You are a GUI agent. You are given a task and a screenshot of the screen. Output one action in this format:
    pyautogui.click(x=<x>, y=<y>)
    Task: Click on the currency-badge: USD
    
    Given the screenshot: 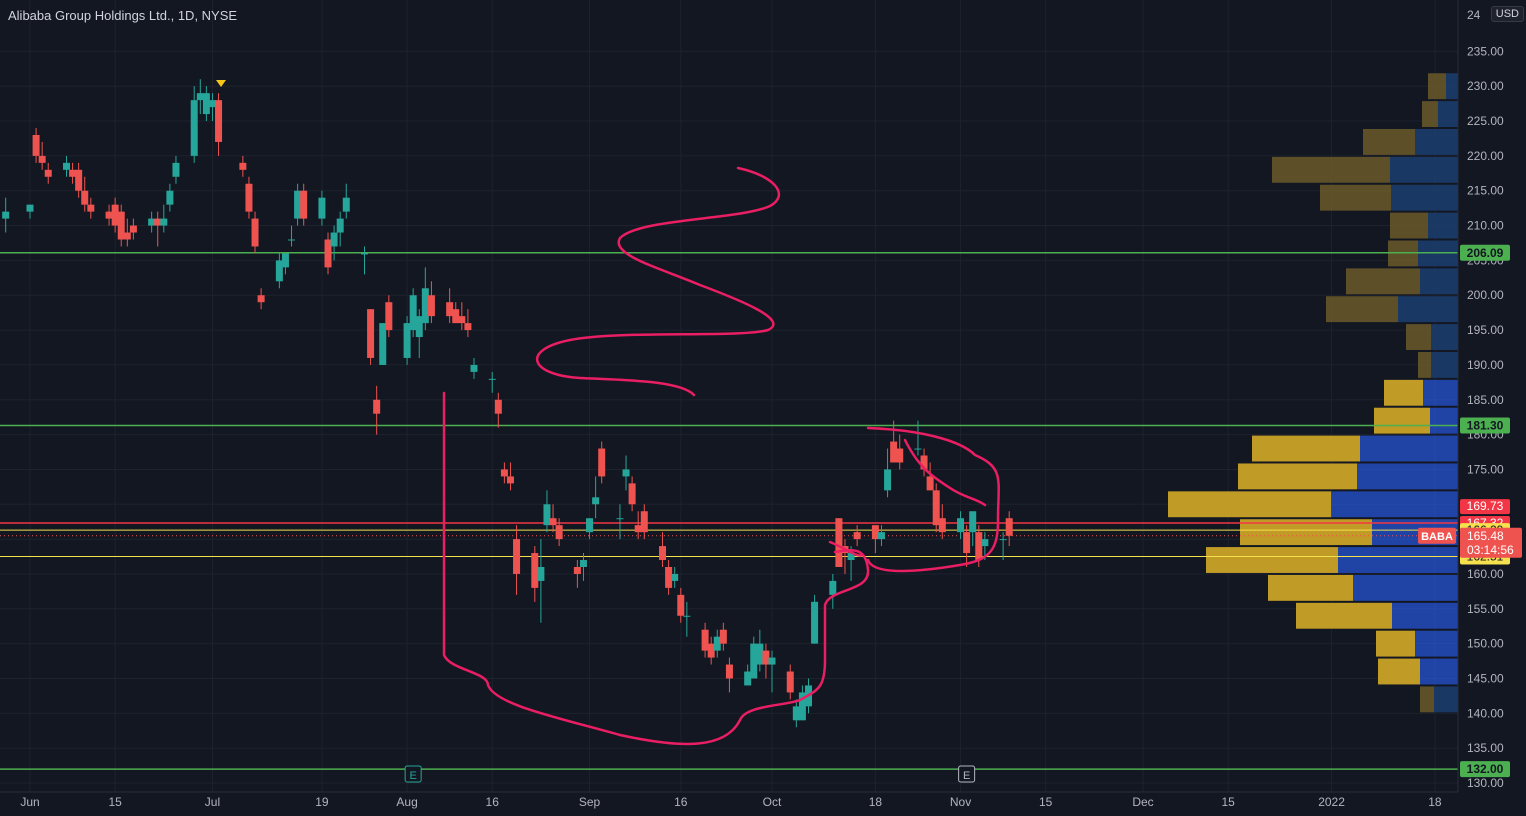 What is the action you would take?
    pyautogui.click(x=1507, y=14)
    